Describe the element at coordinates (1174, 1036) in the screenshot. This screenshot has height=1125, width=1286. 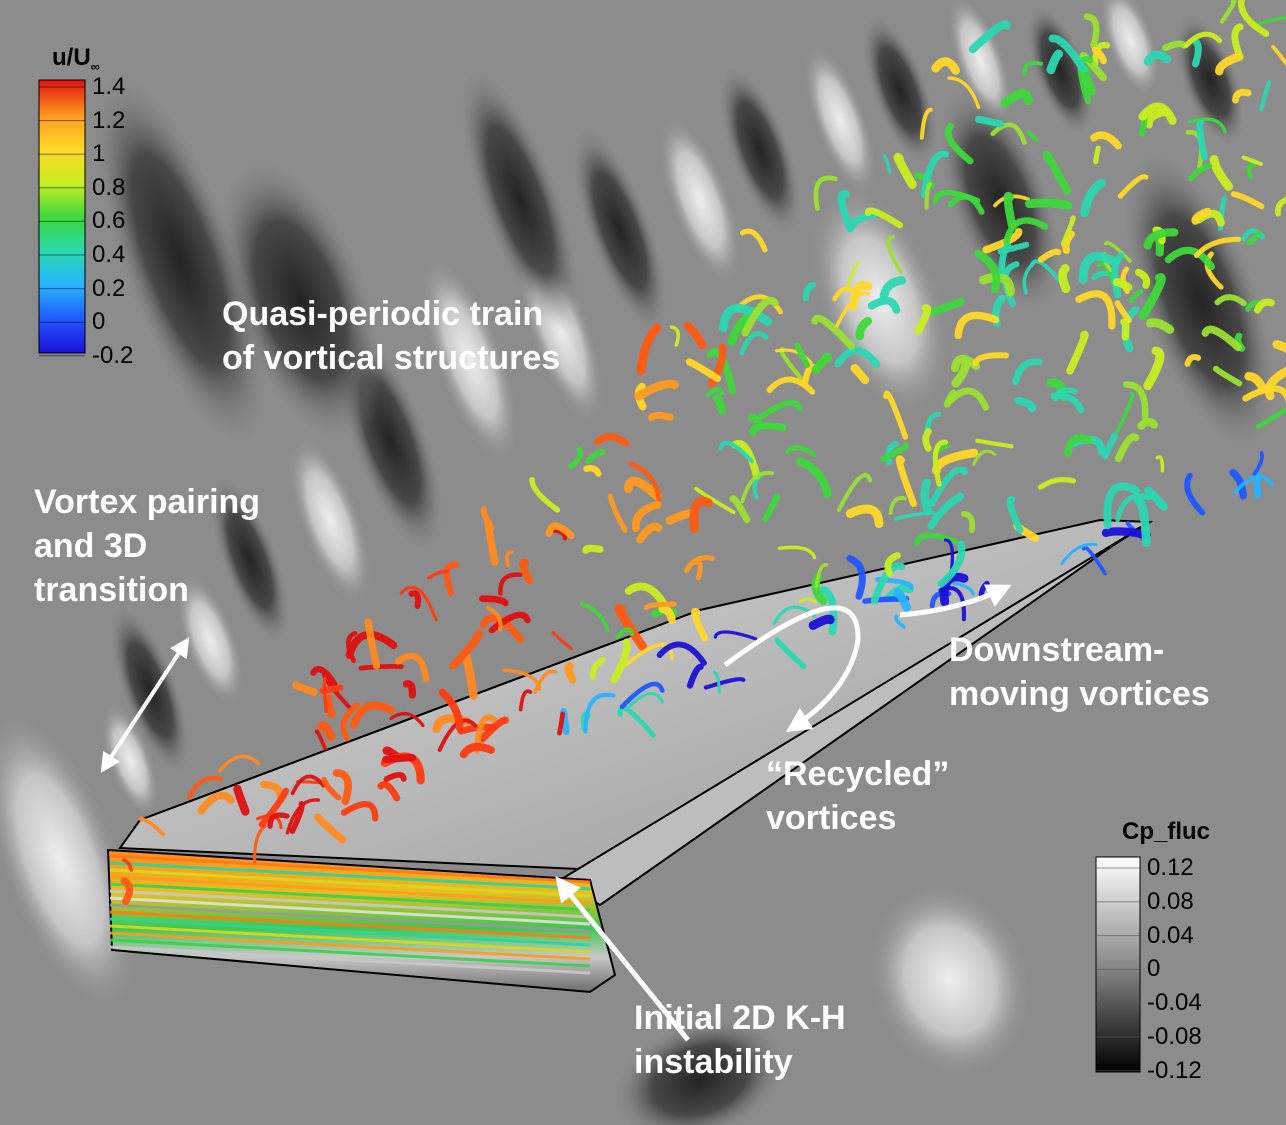
I see `cp-tick-label: -0.08` at that location.